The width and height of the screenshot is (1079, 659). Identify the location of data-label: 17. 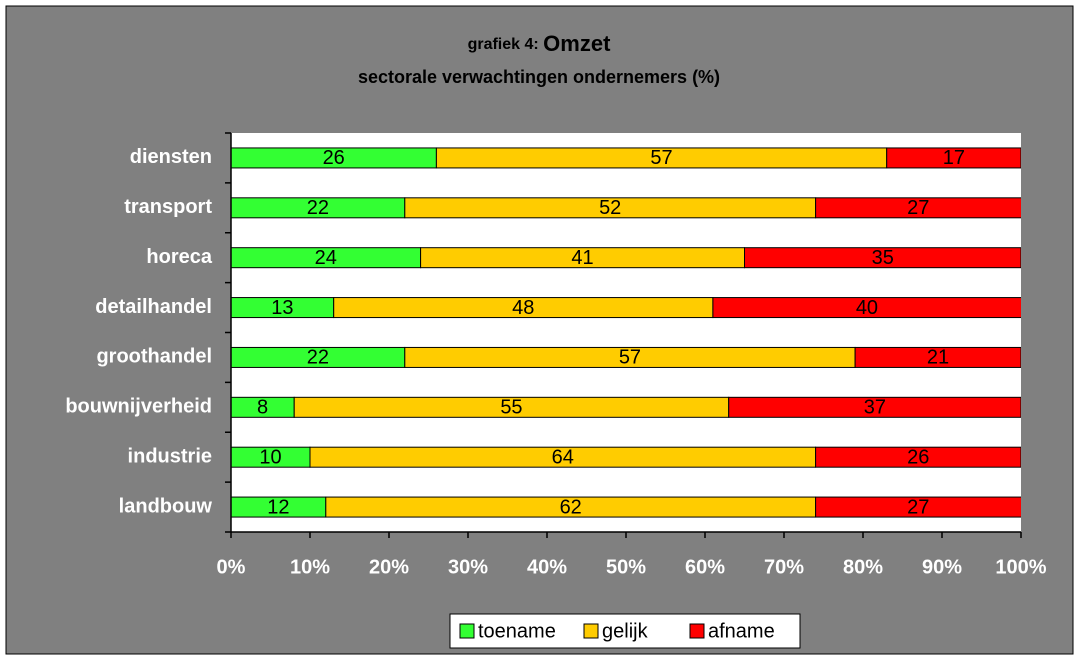
(954, 158).